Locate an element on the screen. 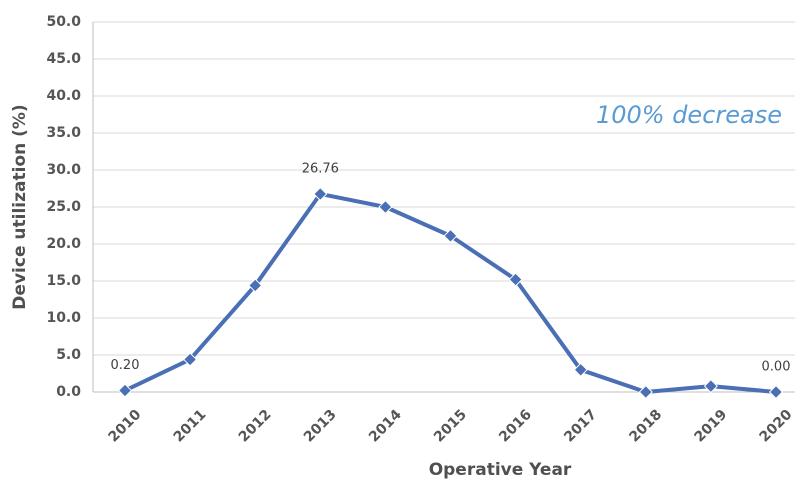 Image resolution: width=800 pixels, height=484 pixels. data-label: 26.76 is located at coordinates (320, 168).